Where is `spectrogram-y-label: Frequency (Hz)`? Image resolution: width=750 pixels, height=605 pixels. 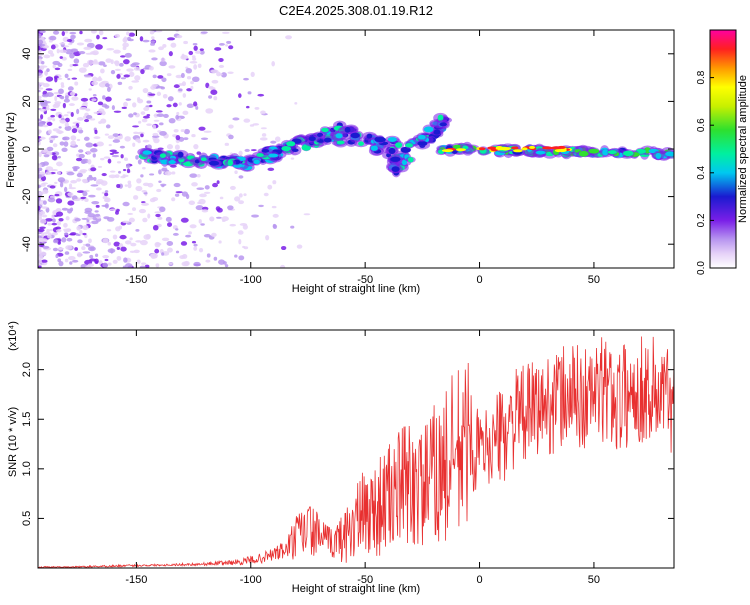
spectrogram-y-label: Frequency (Hz) is located at coordinates (11, 150).